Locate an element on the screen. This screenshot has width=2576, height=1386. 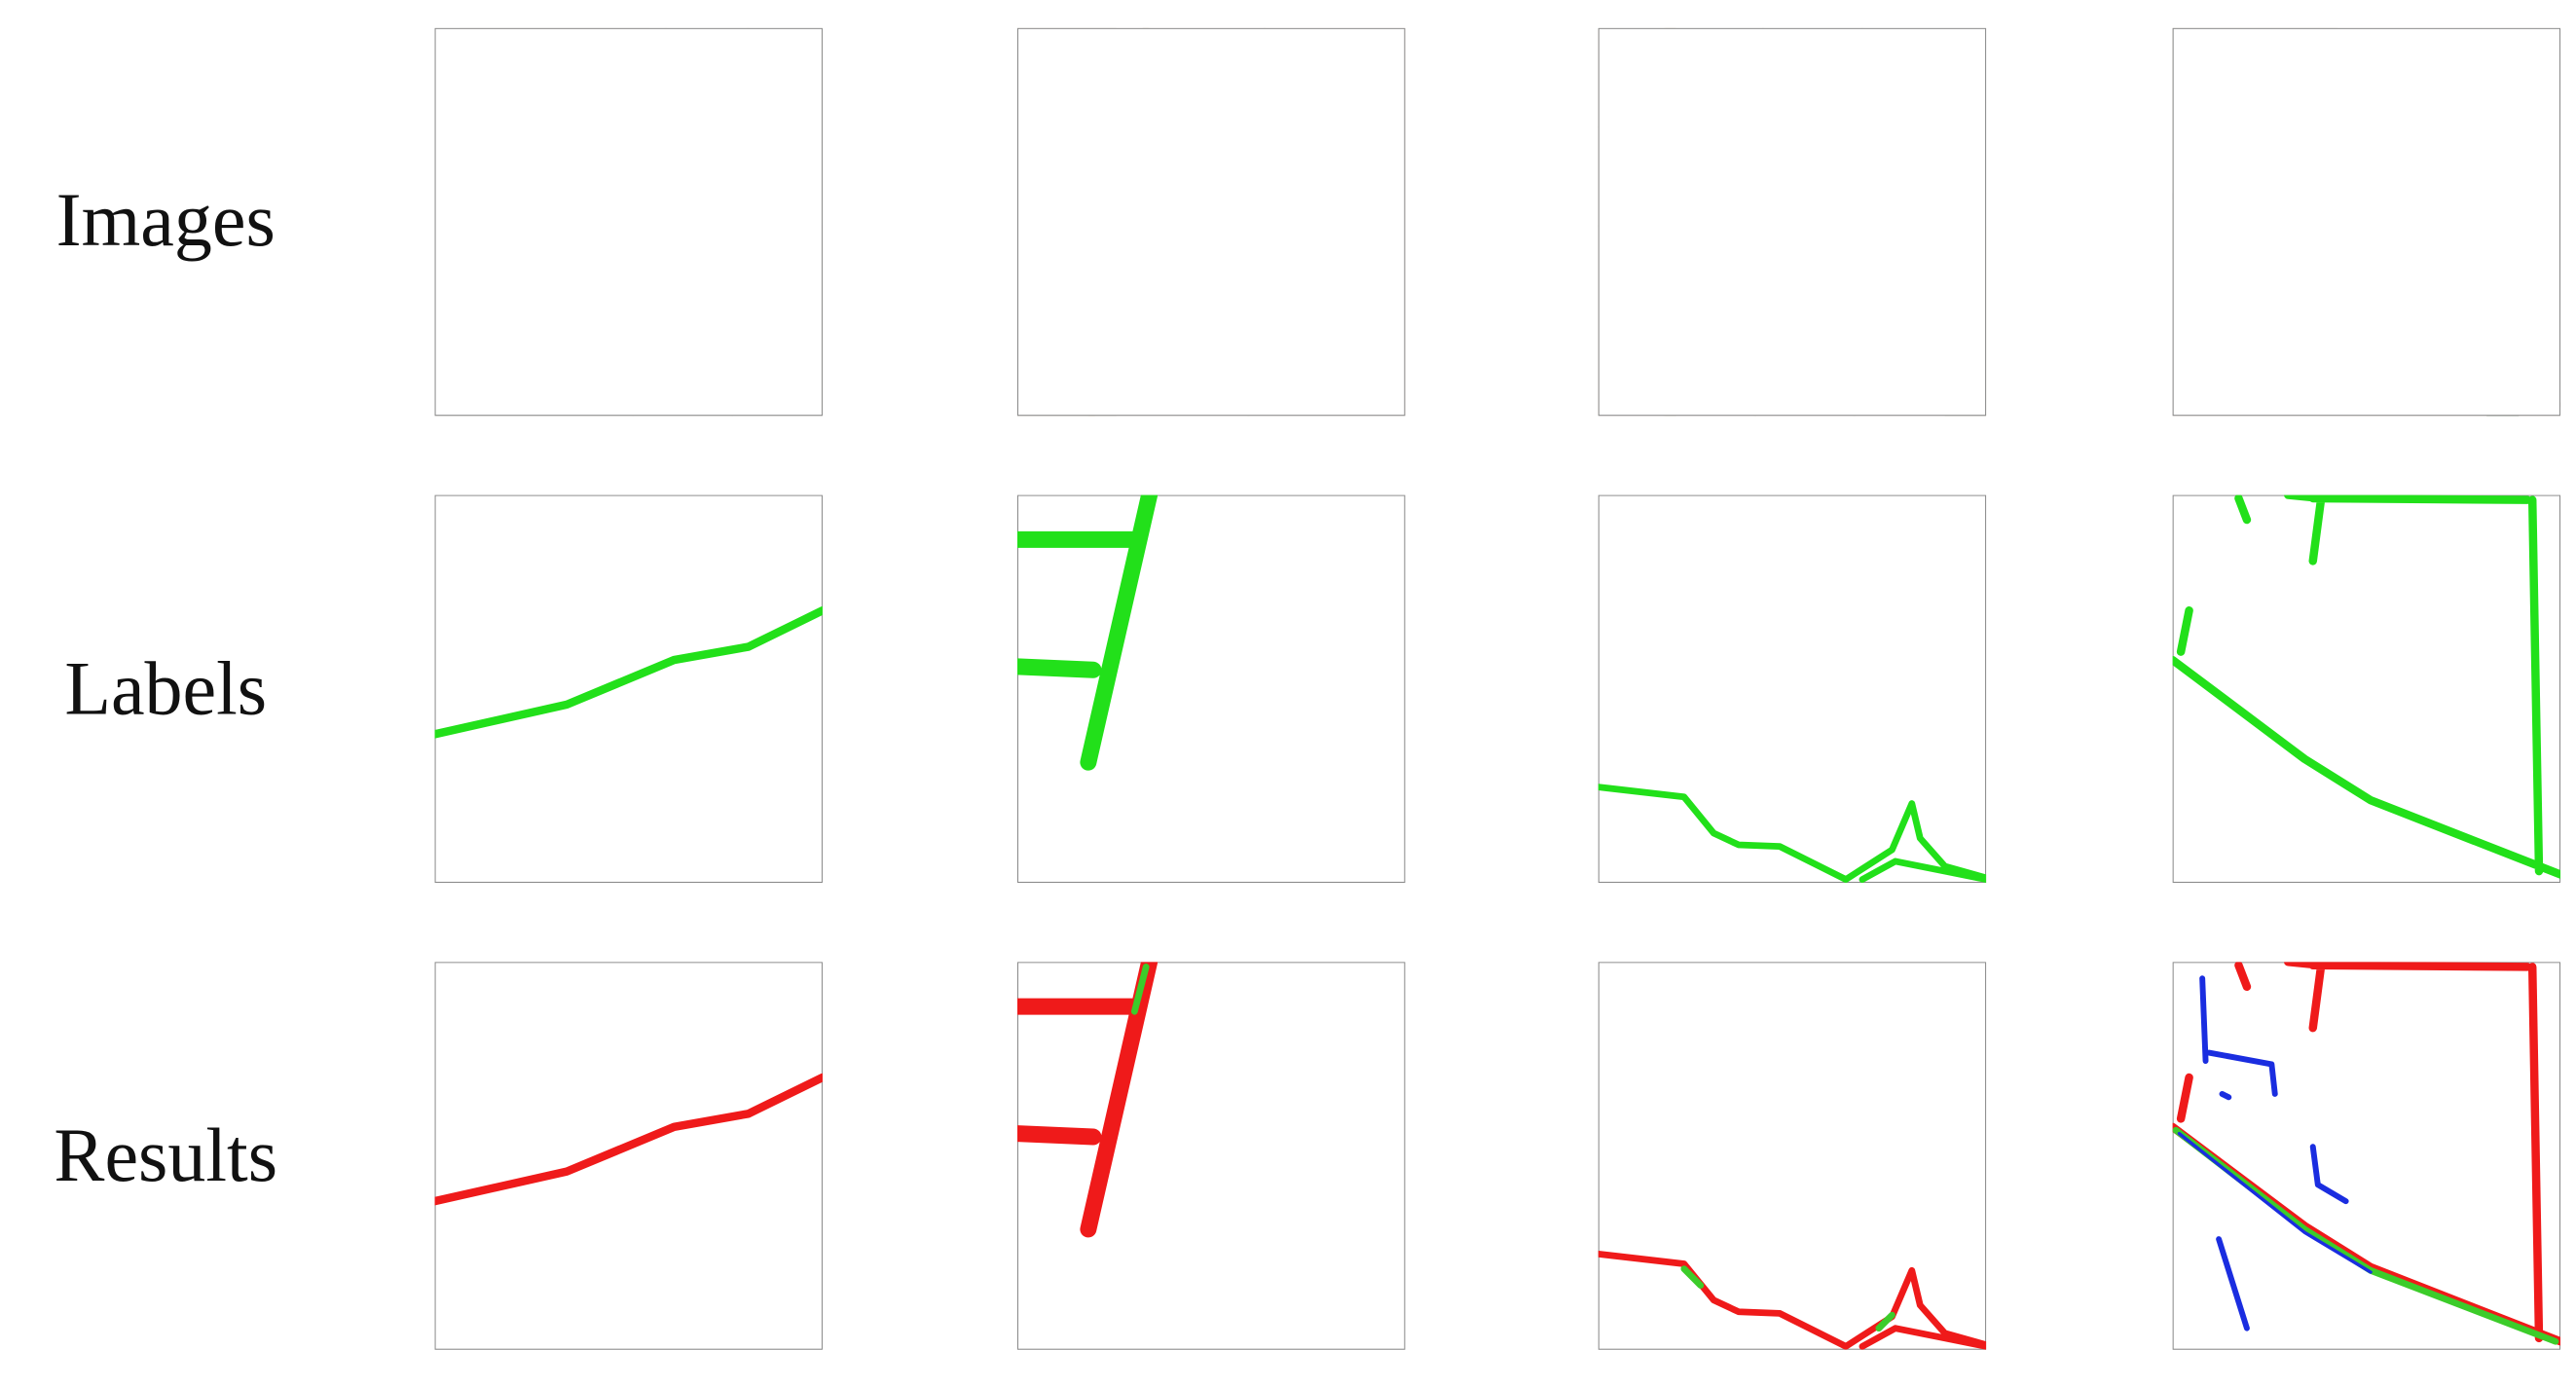
row-label: Results is located at coordinates (165, 1155).